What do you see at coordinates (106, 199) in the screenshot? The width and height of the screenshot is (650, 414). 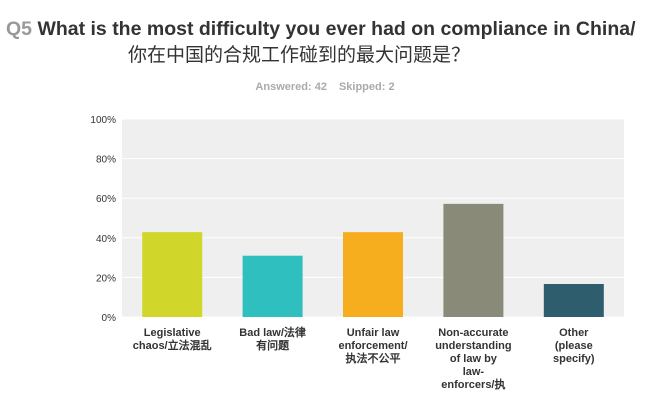 I see `y-tick-label: 60%` at bounding box center [106, 199].